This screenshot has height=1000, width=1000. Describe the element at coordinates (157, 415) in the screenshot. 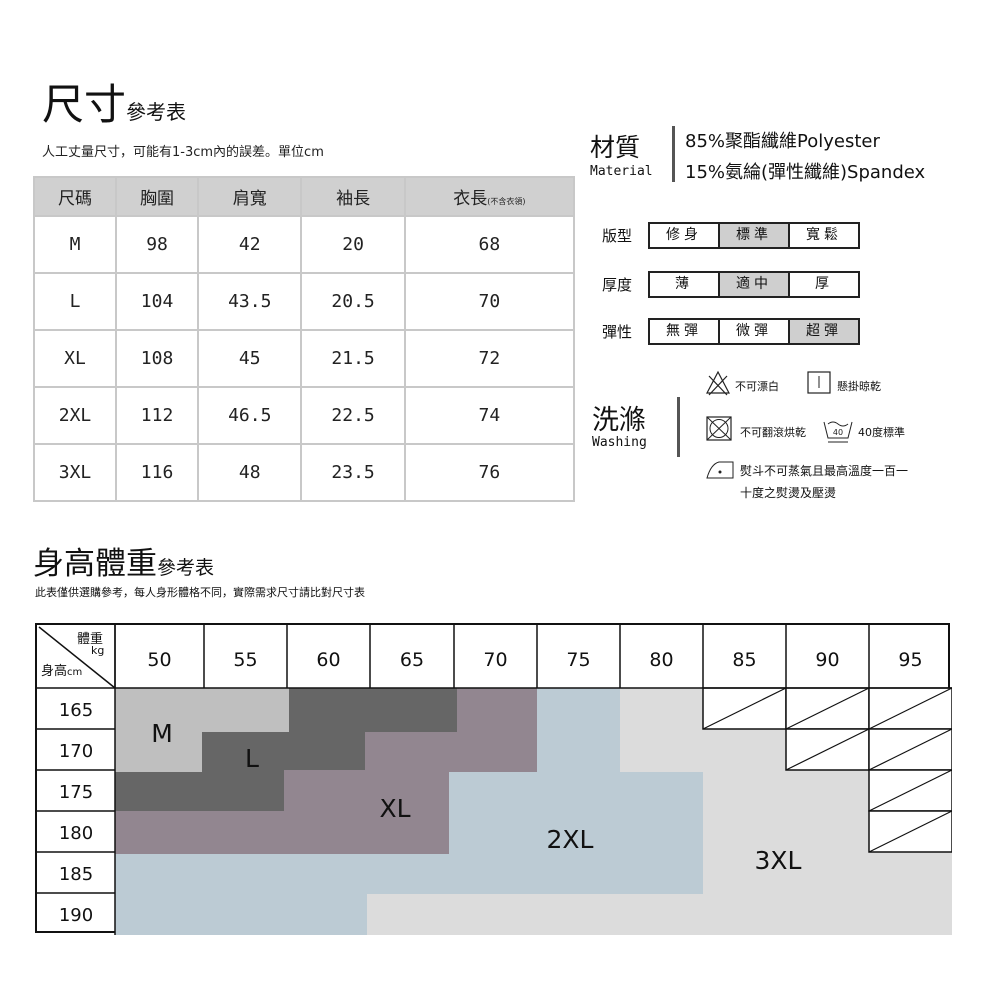

I see `table-cell: 112` at that location.